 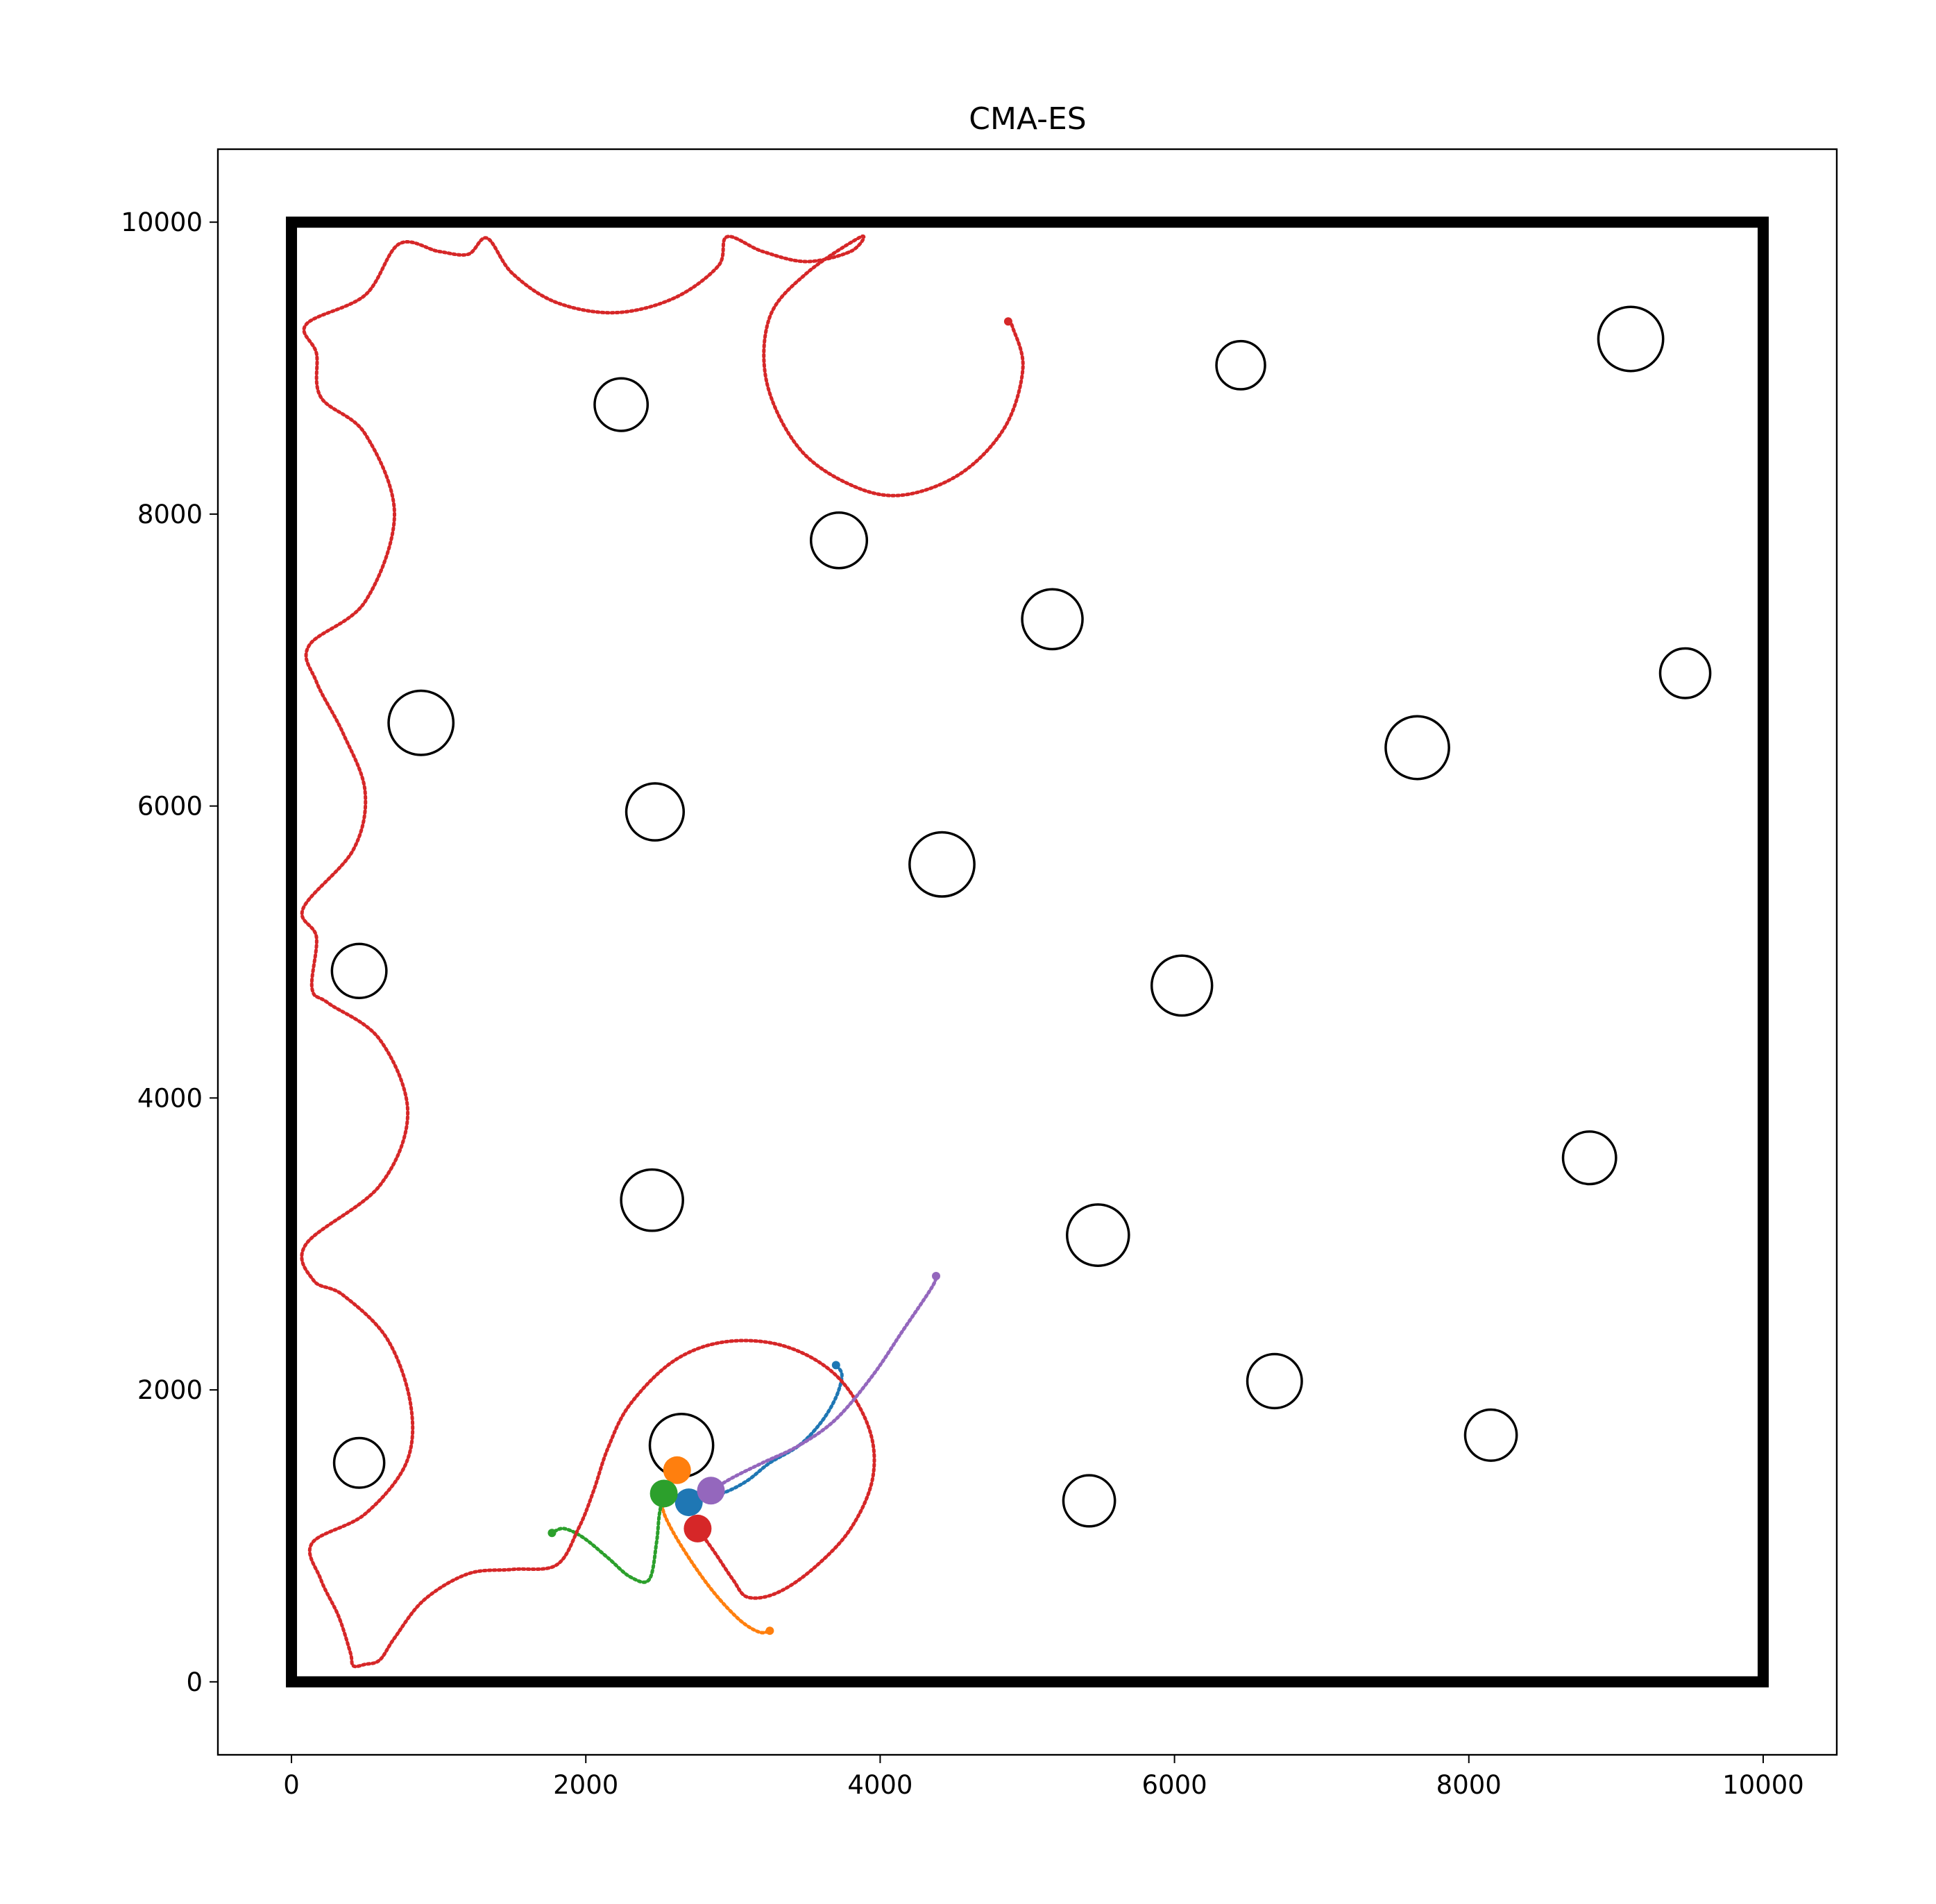 What do you see at coordinates (1043, 1777) in the screenshot?
I see `x-axis: 0 2000 4000 6000 8000 10000` at bounding box center [1043, 1777].